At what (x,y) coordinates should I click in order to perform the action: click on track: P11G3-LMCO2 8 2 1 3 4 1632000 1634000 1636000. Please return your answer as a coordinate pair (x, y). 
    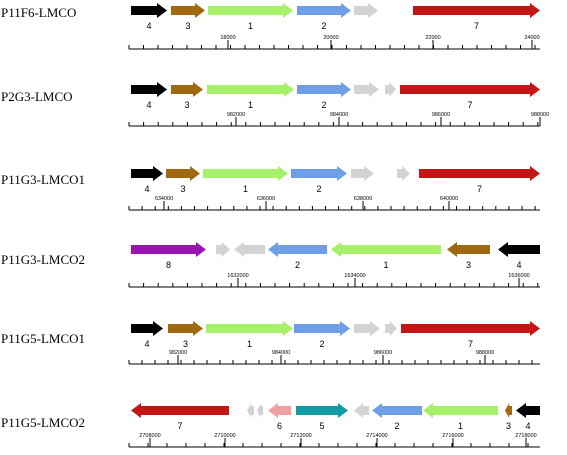
    Looking at the image, I should click on (270, 265).